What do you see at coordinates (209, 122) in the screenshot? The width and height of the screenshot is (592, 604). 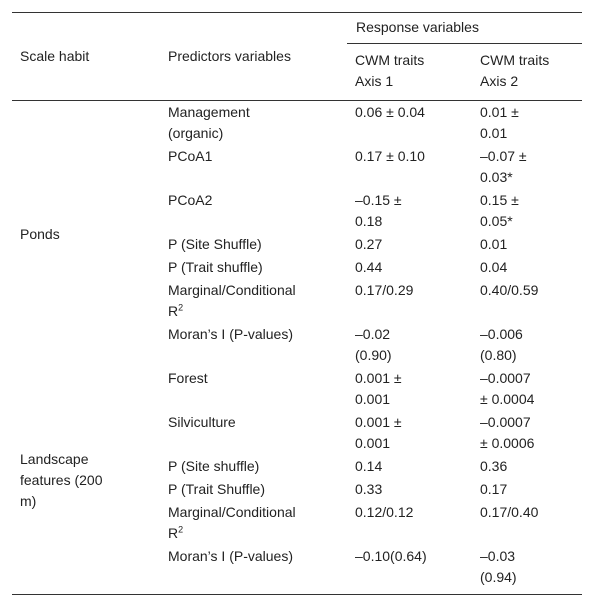 I see `predictor: Management (organic)` at bounding box center [209, 122].